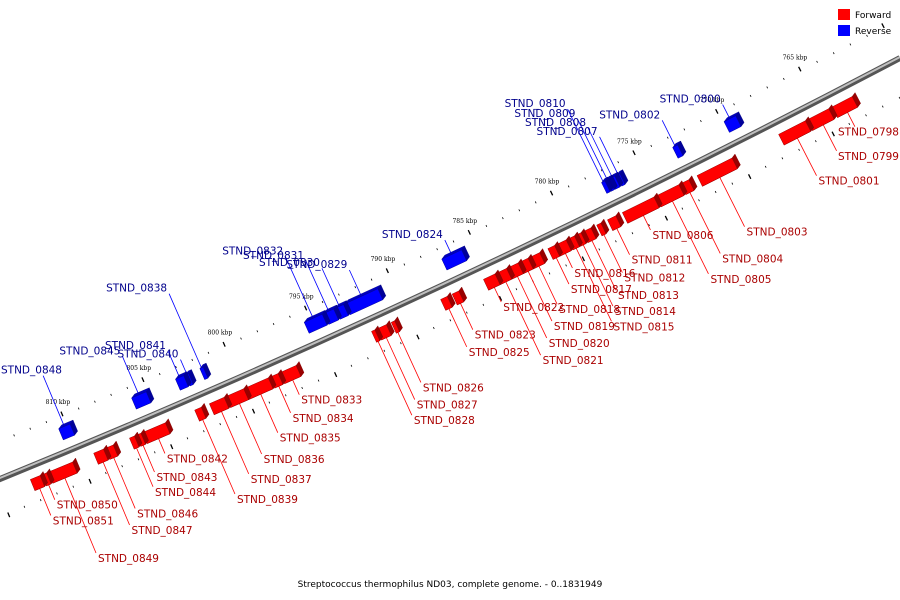 The image size is (900, 600). What do you see at coordinates (662, 261) in the screenshot?
I see `gene-label-STND_0811: STND_0811` at bounding box center [662, 261].